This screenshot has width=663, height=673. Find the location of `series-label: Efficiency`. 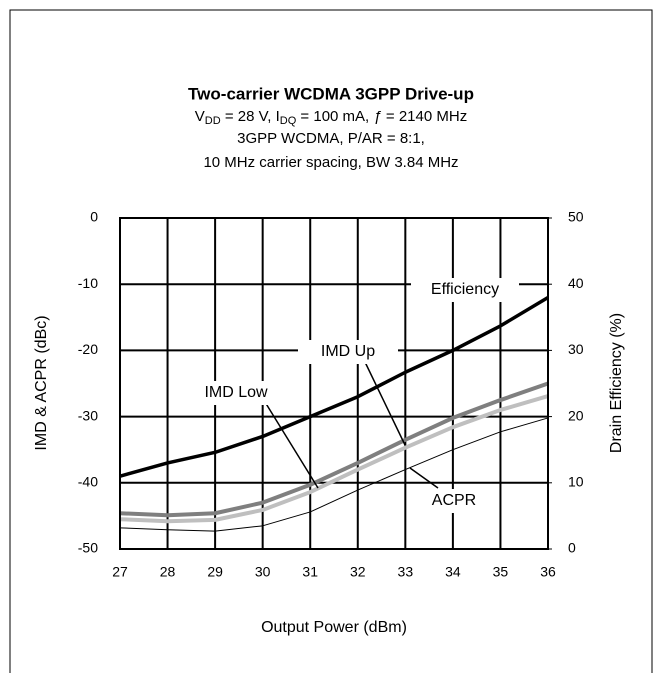

series-label: Efficiency is located at coordinates (465, 289).